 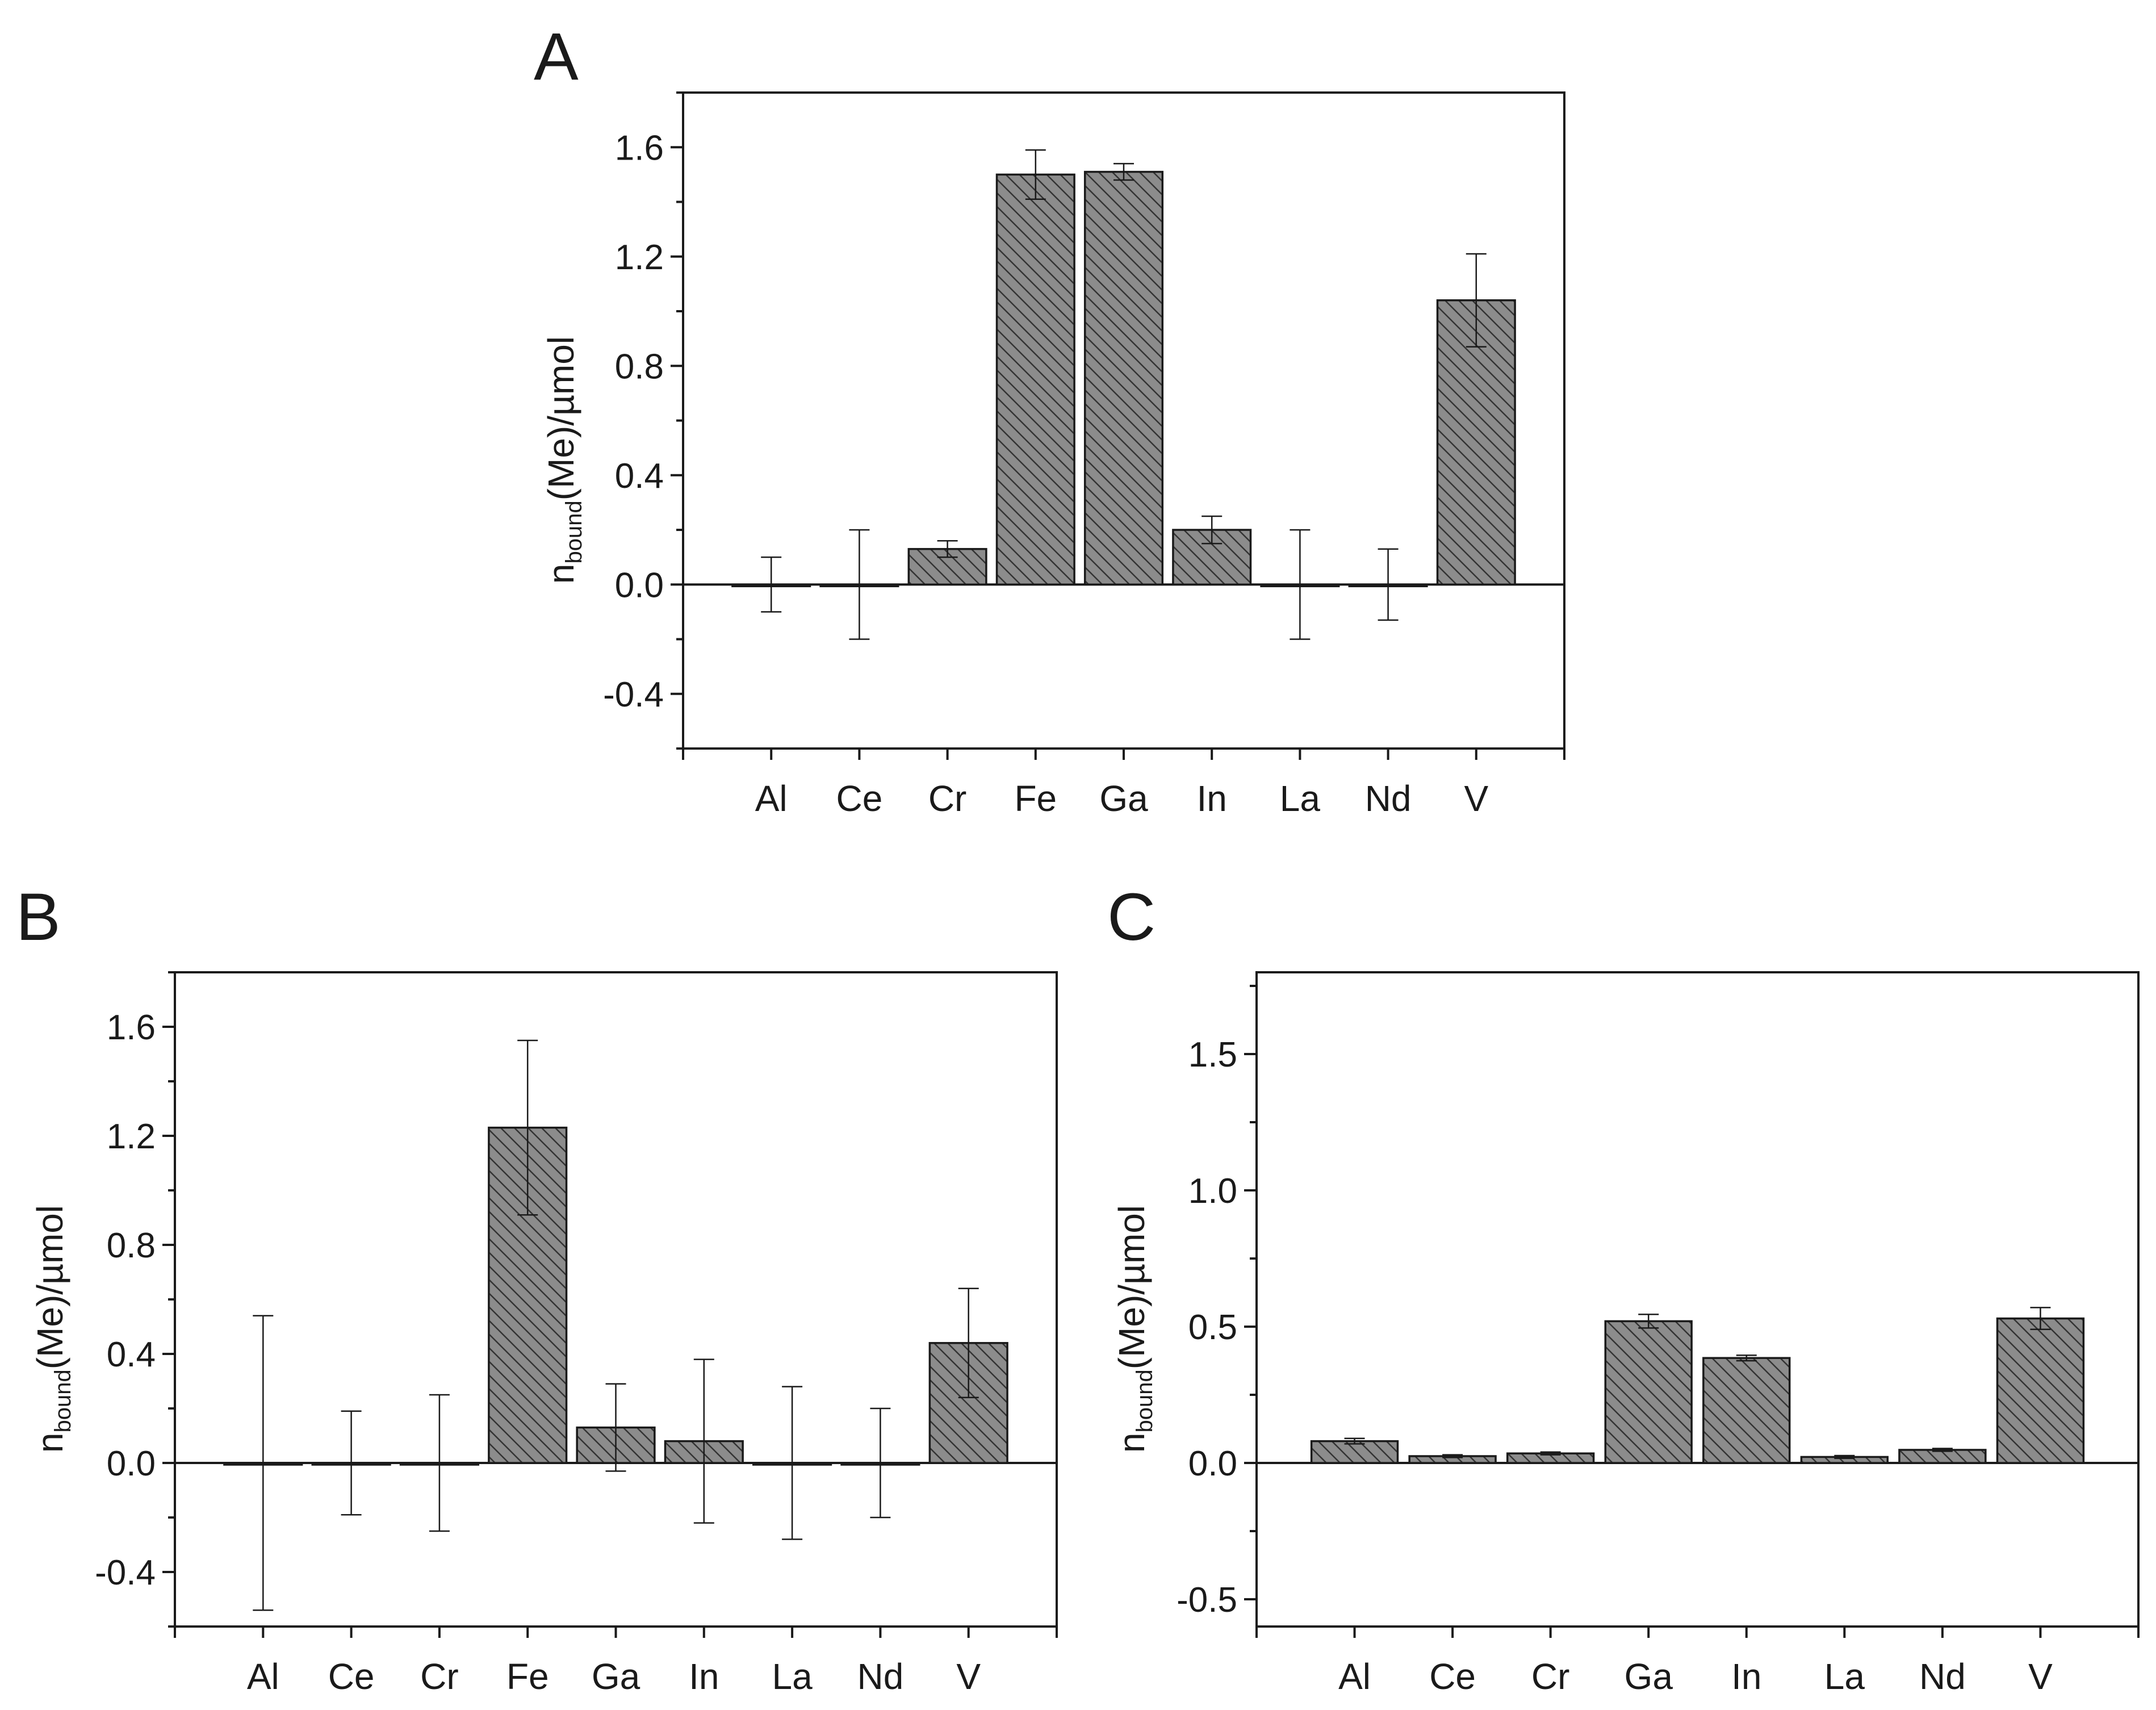 What do you see at coordinates (859, 798) in the screenshot?
I see `panel-a-category-label: Ce` at bounding box center [859, 798].